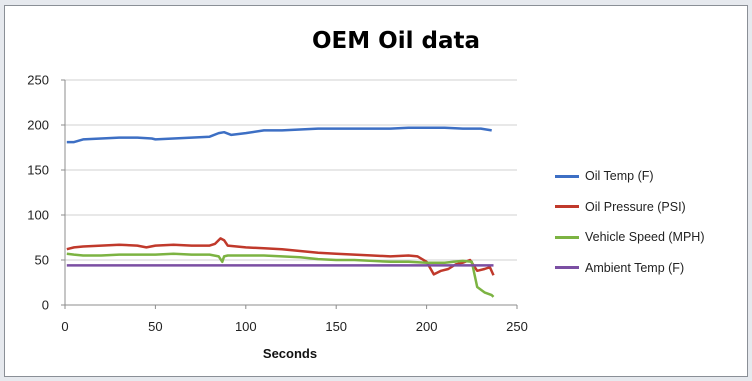 This screenshot has width=752, height=381. I want to click on y-tick-label-5: 250, so click(38, 80).